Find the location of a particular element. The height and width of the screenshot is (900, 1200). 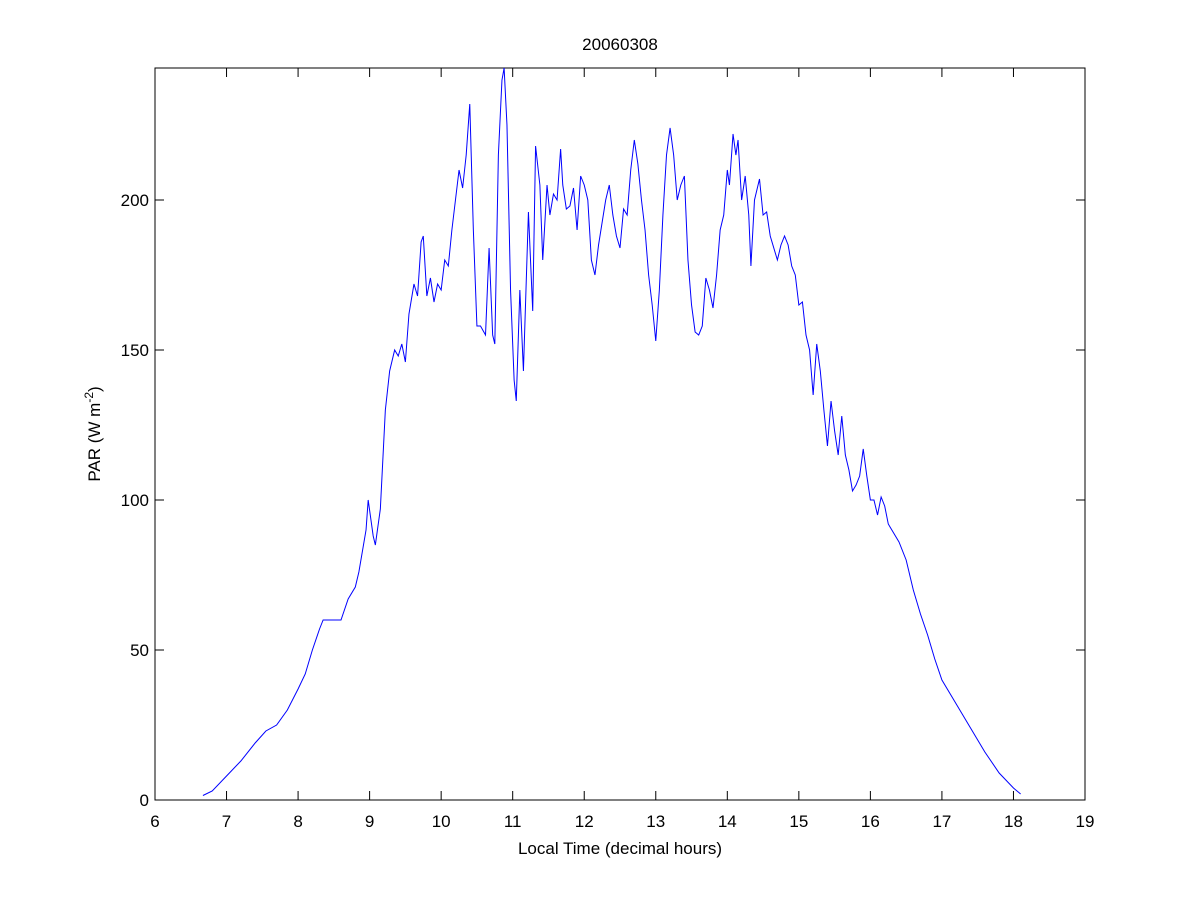

x-axis-label: Local Time (decimal hours) is located at coordinates (620, 848).